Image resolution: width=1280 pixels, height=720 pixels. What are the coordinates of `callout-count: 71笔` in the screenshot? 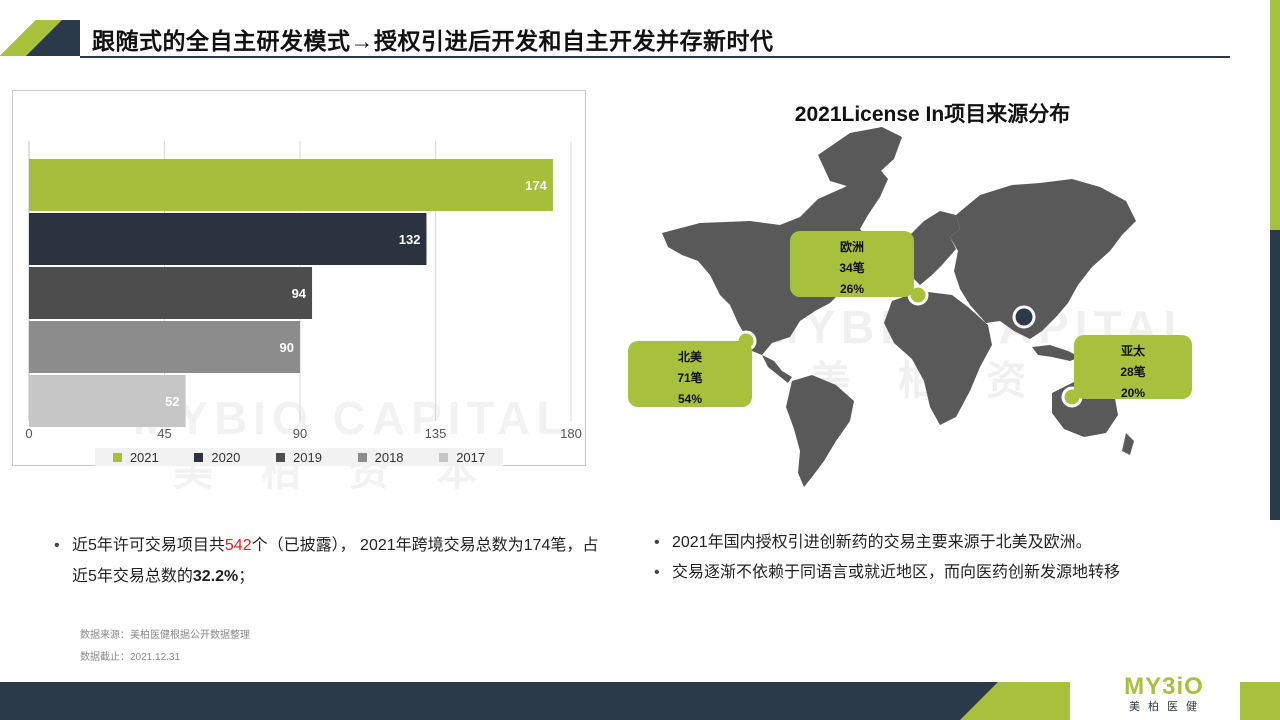 It's located at (690, 378).